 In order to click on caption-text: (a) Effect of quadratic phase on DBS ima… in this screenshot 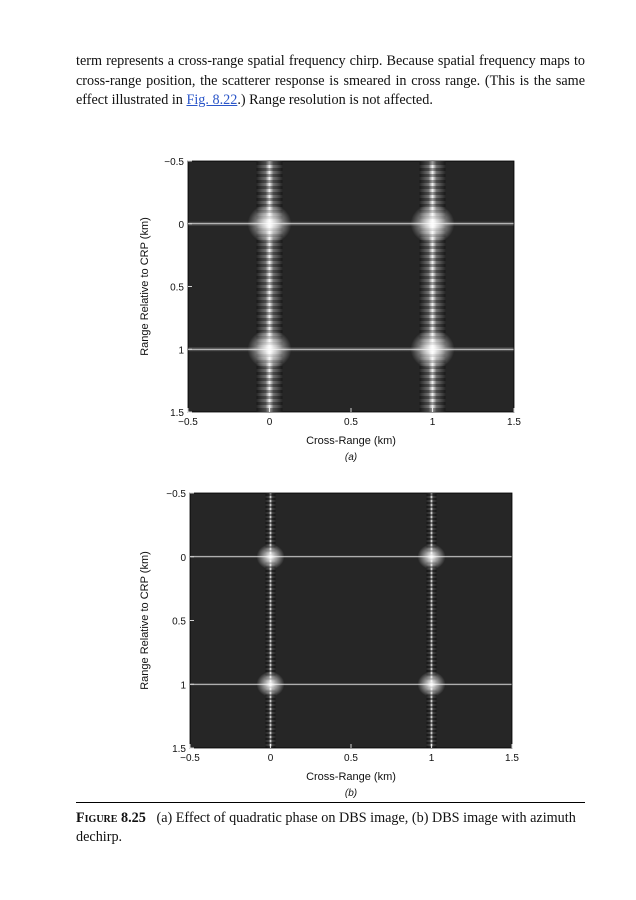, I will do `click(326, 827)`.